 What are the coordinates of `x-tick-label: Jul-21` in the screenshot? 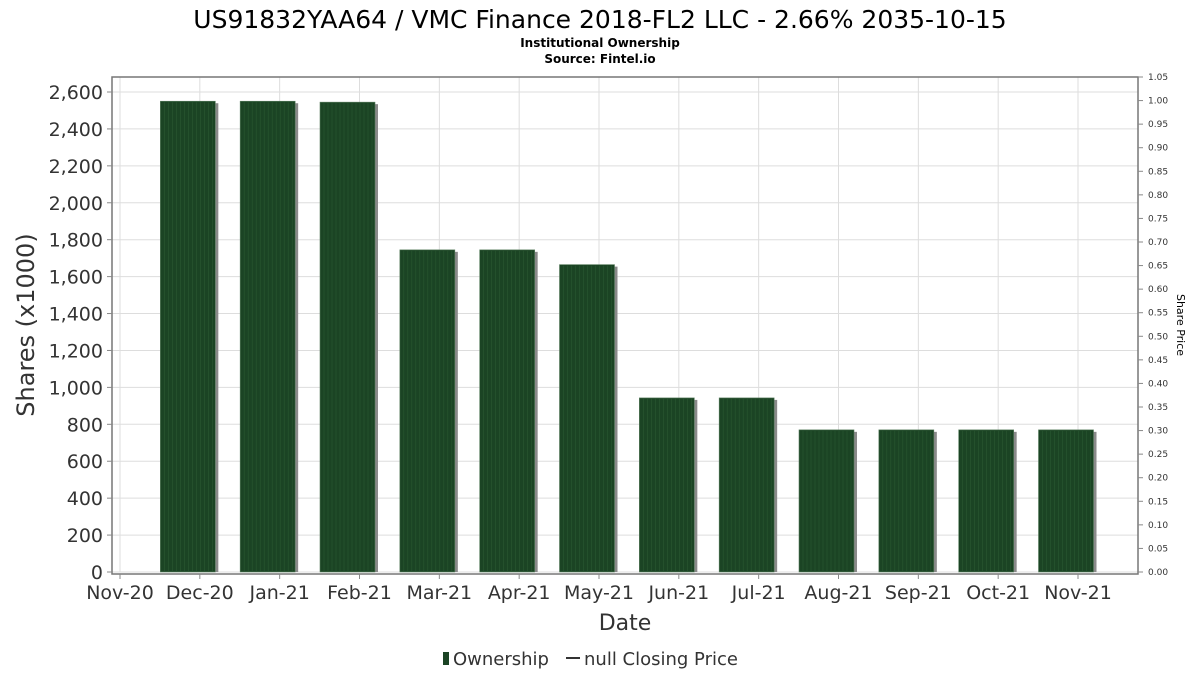 It's located at (758, 593).